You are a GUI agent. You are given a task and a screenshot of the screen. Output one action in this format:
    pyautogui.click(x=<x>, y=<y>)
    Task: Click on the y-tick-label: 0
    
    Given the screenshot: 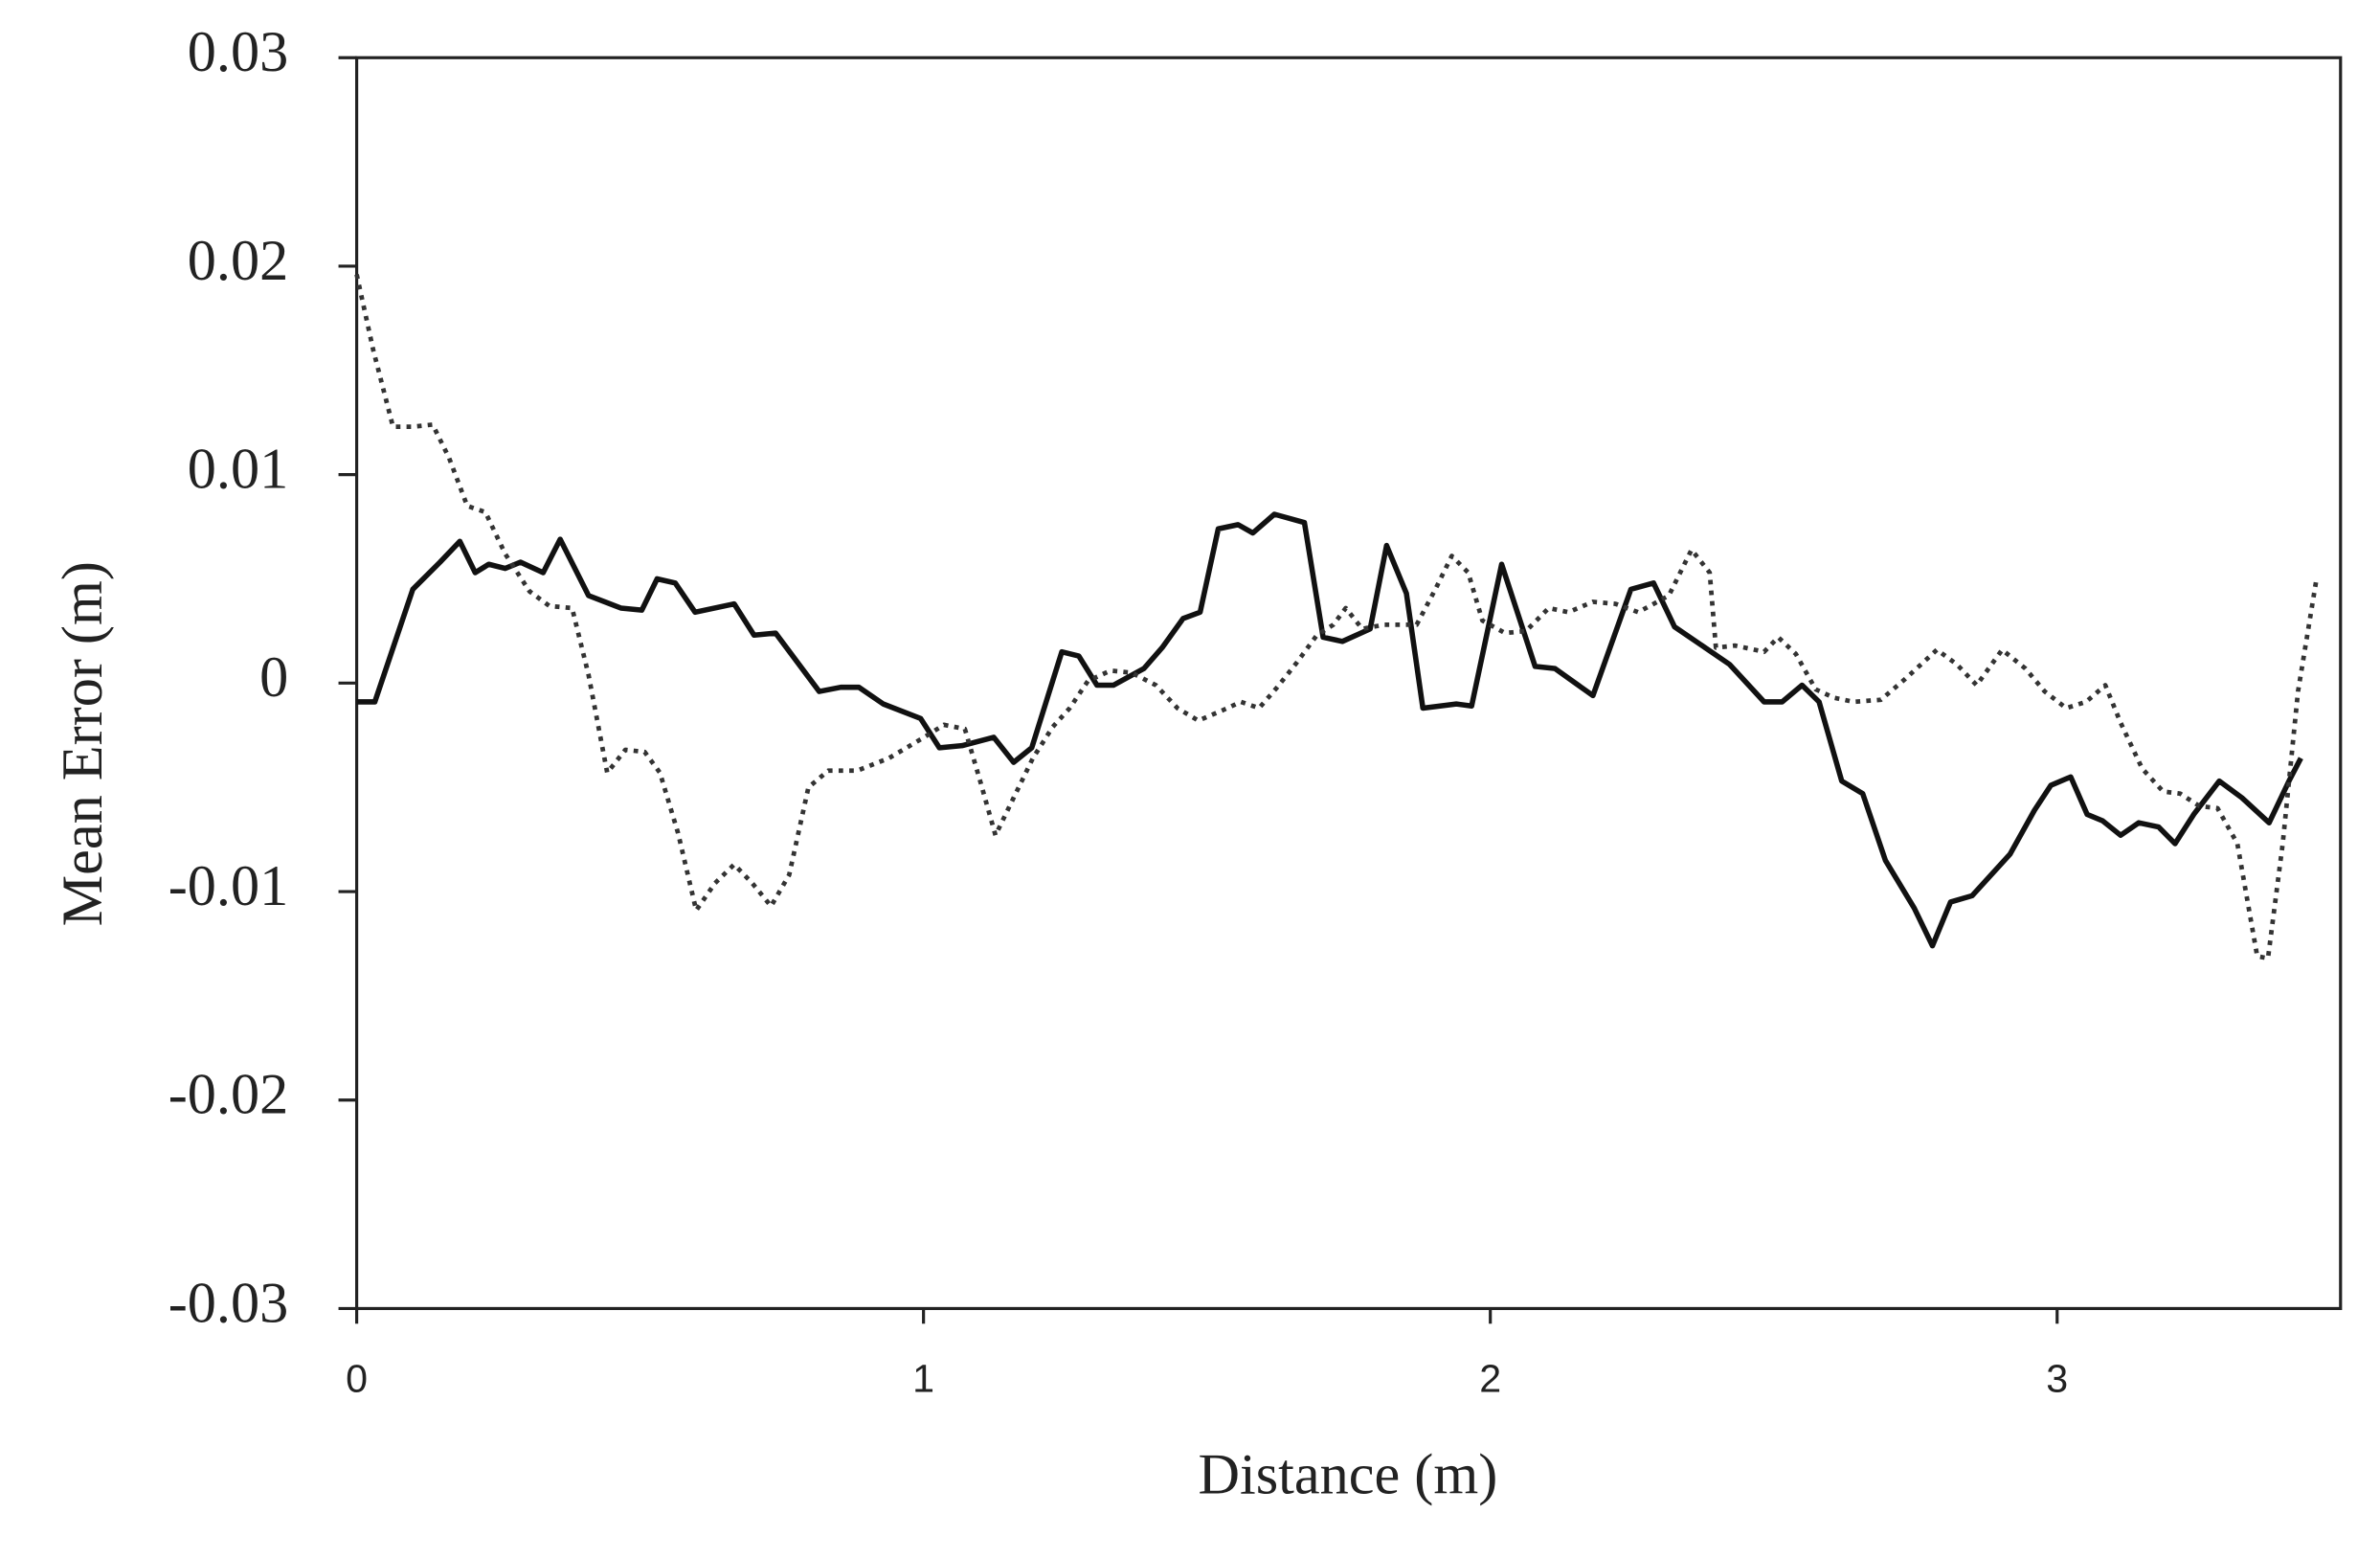 What is the action you would take?
    pyautogui.click(x=273, y=677)
    